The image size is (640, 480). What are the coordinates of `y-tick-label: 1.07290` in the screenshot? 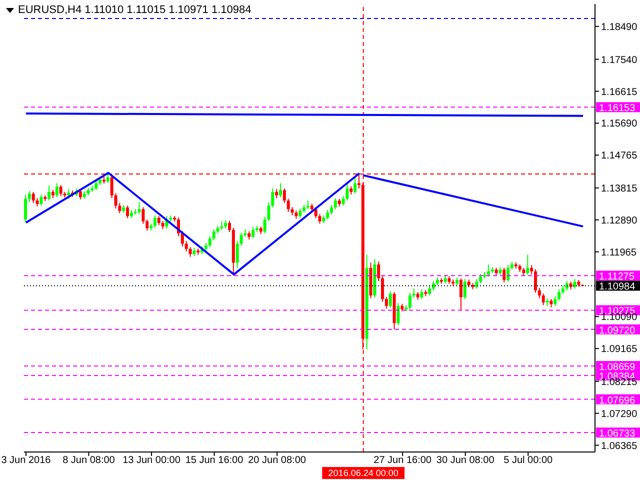 It's located at (619, 414).